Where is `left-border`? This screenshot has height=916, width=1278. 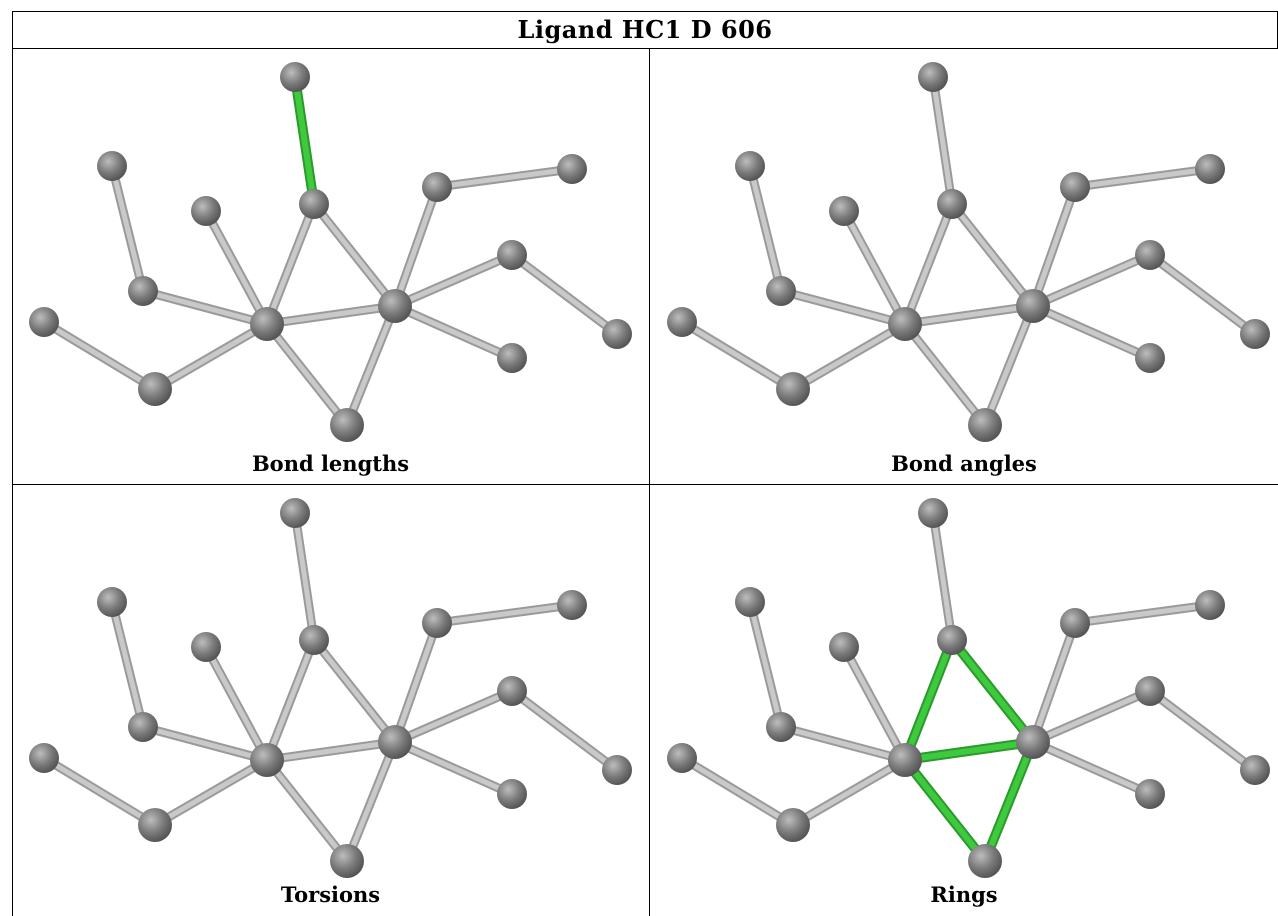
left-border is located at coordinates (12, 482).